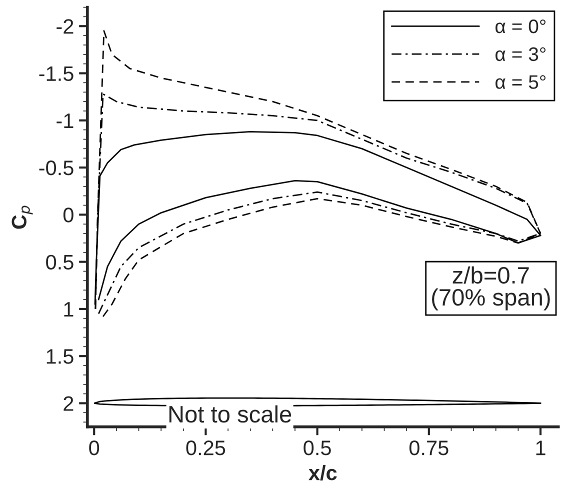 This screenshot has height=485, width=564. I want to click on y-tick-label: 2, so click(69, 403).